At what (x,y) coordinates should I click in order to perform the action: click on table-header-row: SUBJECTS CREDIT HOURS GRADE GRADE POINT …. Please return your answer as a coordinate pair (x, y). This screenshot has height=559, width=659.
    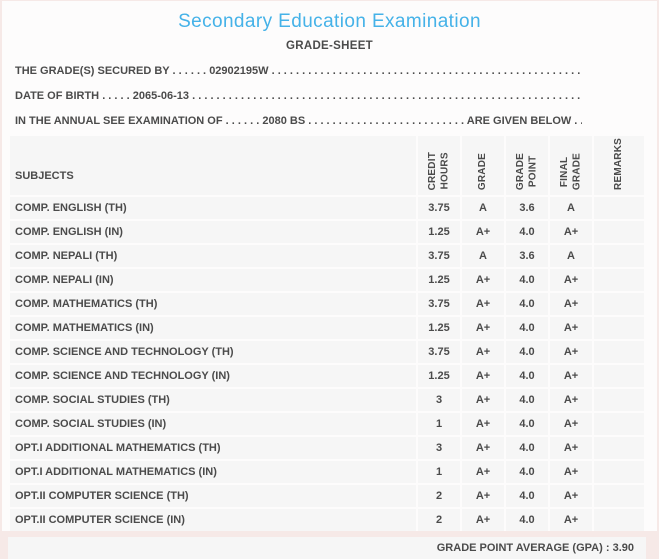
    Looking at the image, I should click on (327, 165).